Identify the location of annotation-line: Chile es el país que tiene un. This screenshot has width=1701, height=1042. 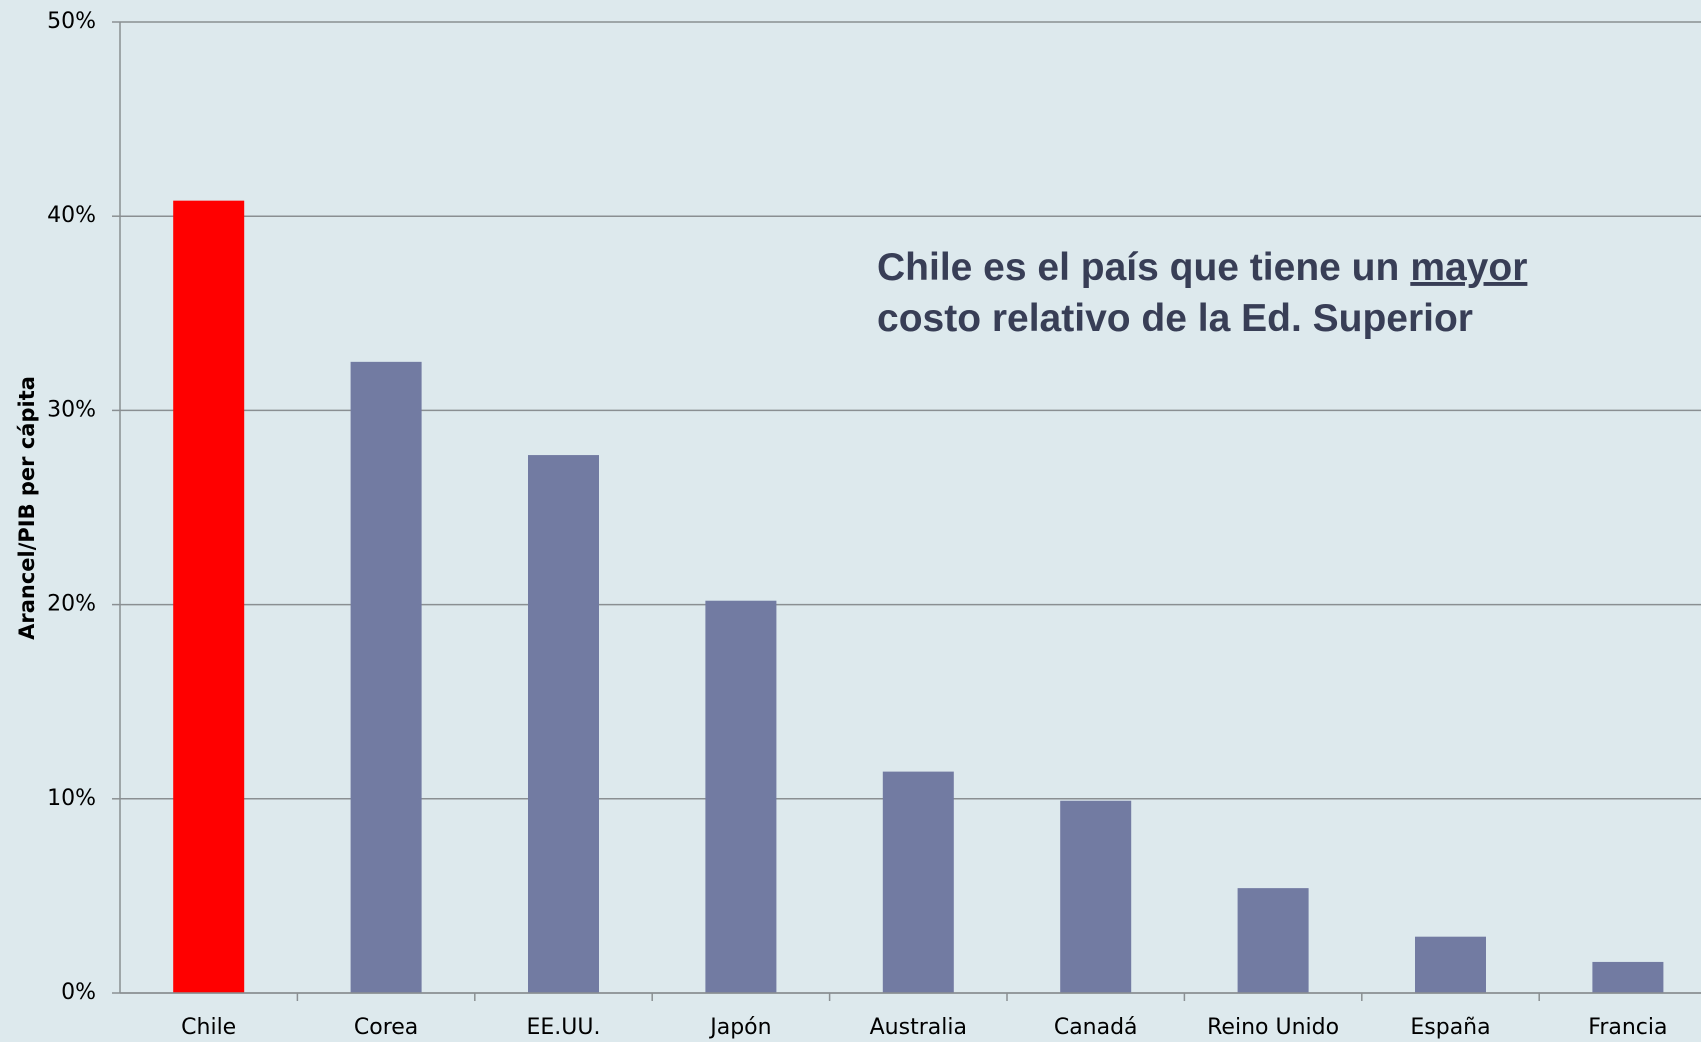
(1138, 267).